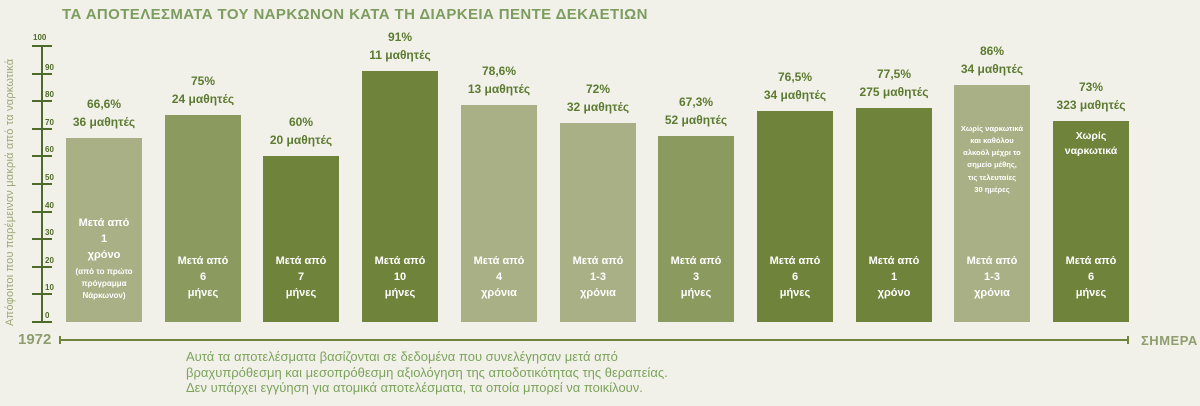 The height and width of the screenshot is (406, 1200). Describe the element at coordinates (499, 70) in the screenshot. I see `bar-percent-label: 78,6%` at that location.